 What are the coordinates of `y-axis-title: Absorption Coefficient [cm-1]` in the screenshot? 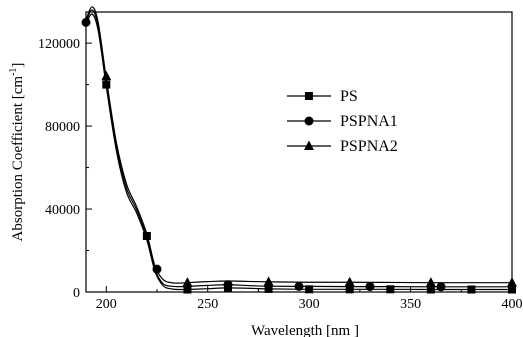 It's located at (17, 152).